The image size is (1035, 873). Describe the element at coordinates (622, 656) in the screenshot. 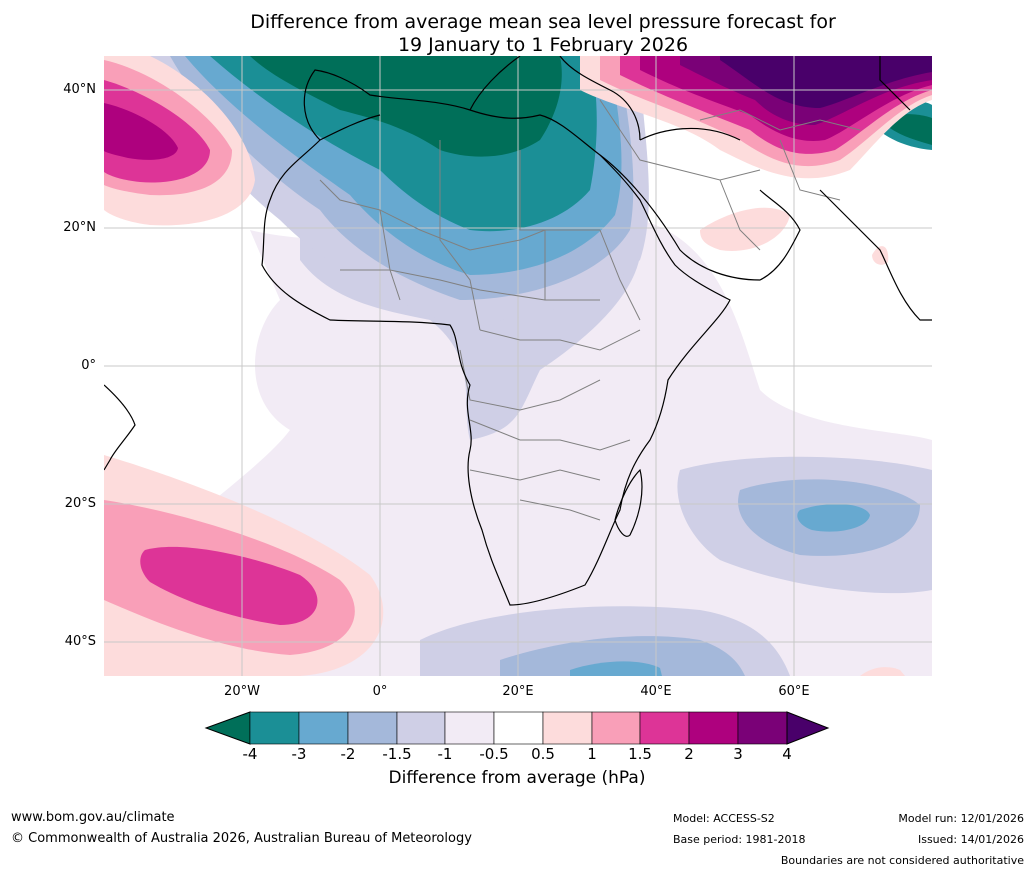

I see `anomaly-region-minus2-south` at that location.